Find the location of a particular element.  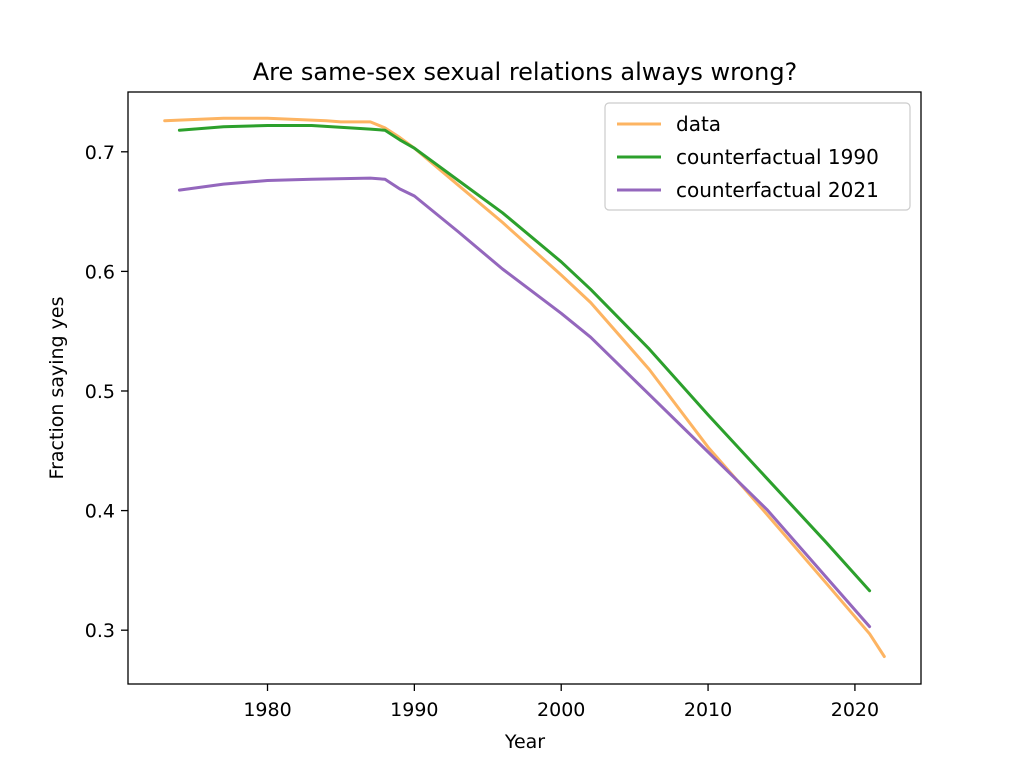

x-tick-label: 2020 is located at coordinates (855, 710).